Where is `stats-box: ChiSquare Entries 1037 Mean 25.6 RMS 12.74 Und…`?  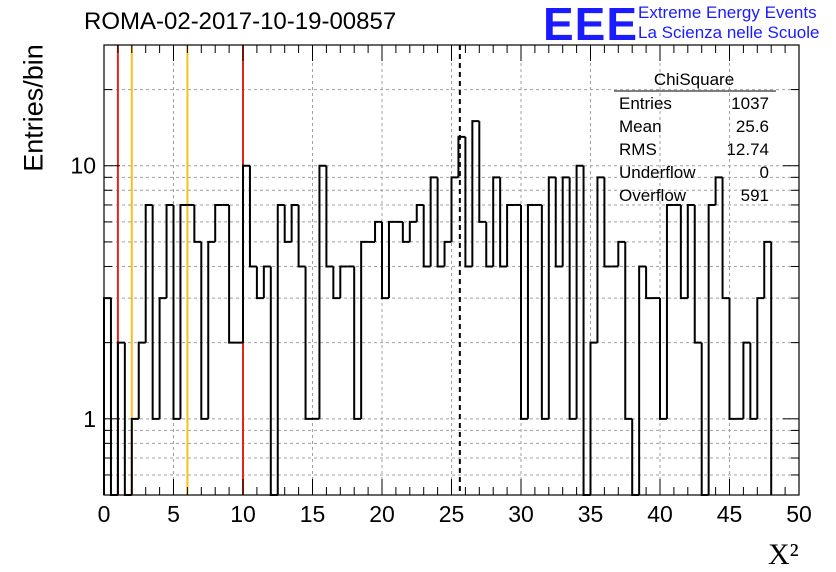
stats-box: ChiSquare Entries 1037 Mean 25.6 RMS 12.74 Und… is located at coordinates (695, 137).